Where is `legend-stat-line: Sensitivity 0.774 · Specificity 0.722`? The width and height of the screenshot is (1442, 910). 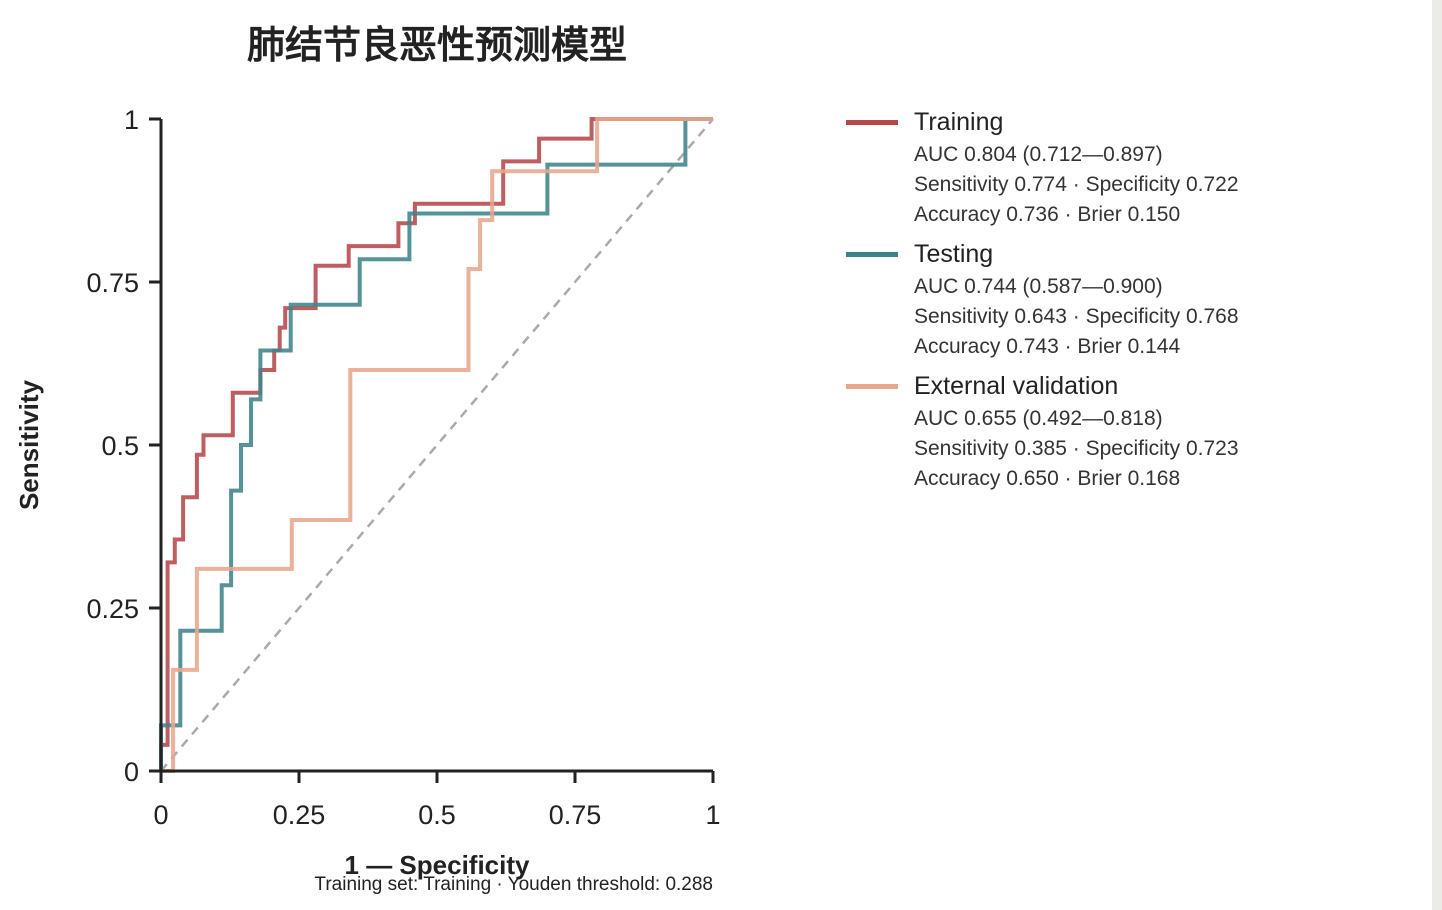
legend-stat-line: Sensitivity 0.774 · Specificity 0.722 is located at coordinates (1076, 184).